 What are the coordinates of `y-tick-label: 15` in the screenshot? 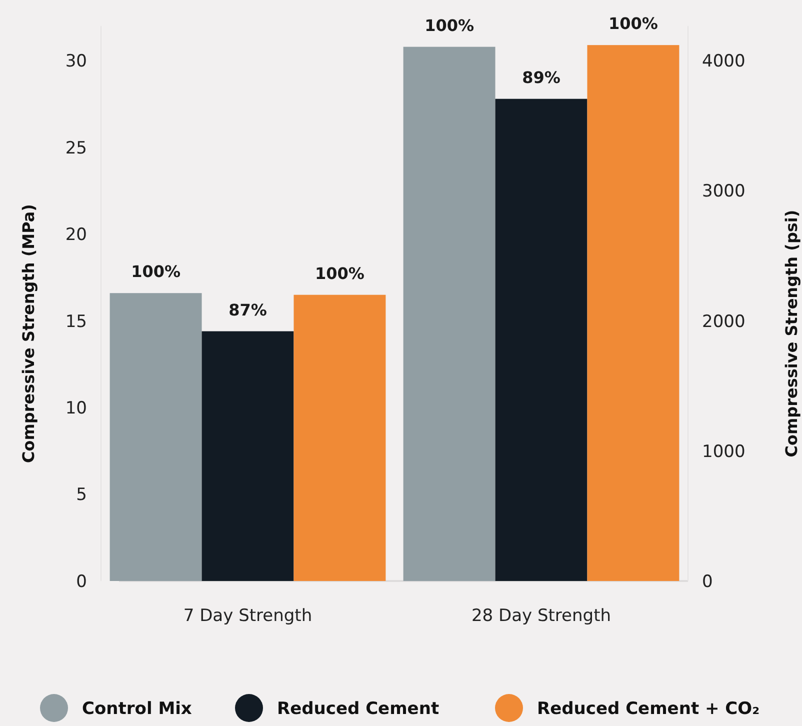 It's located at (76, 322).